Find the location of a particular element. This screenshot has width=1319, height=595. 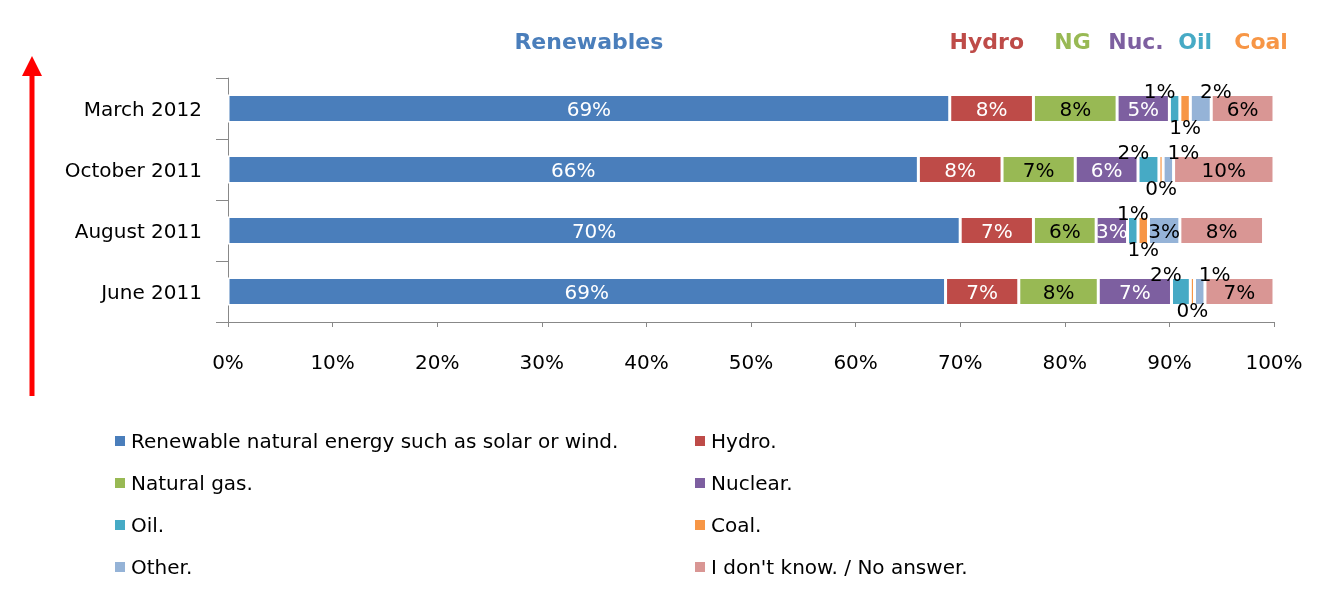

text: Renewables is located at coordinates (589, 41).